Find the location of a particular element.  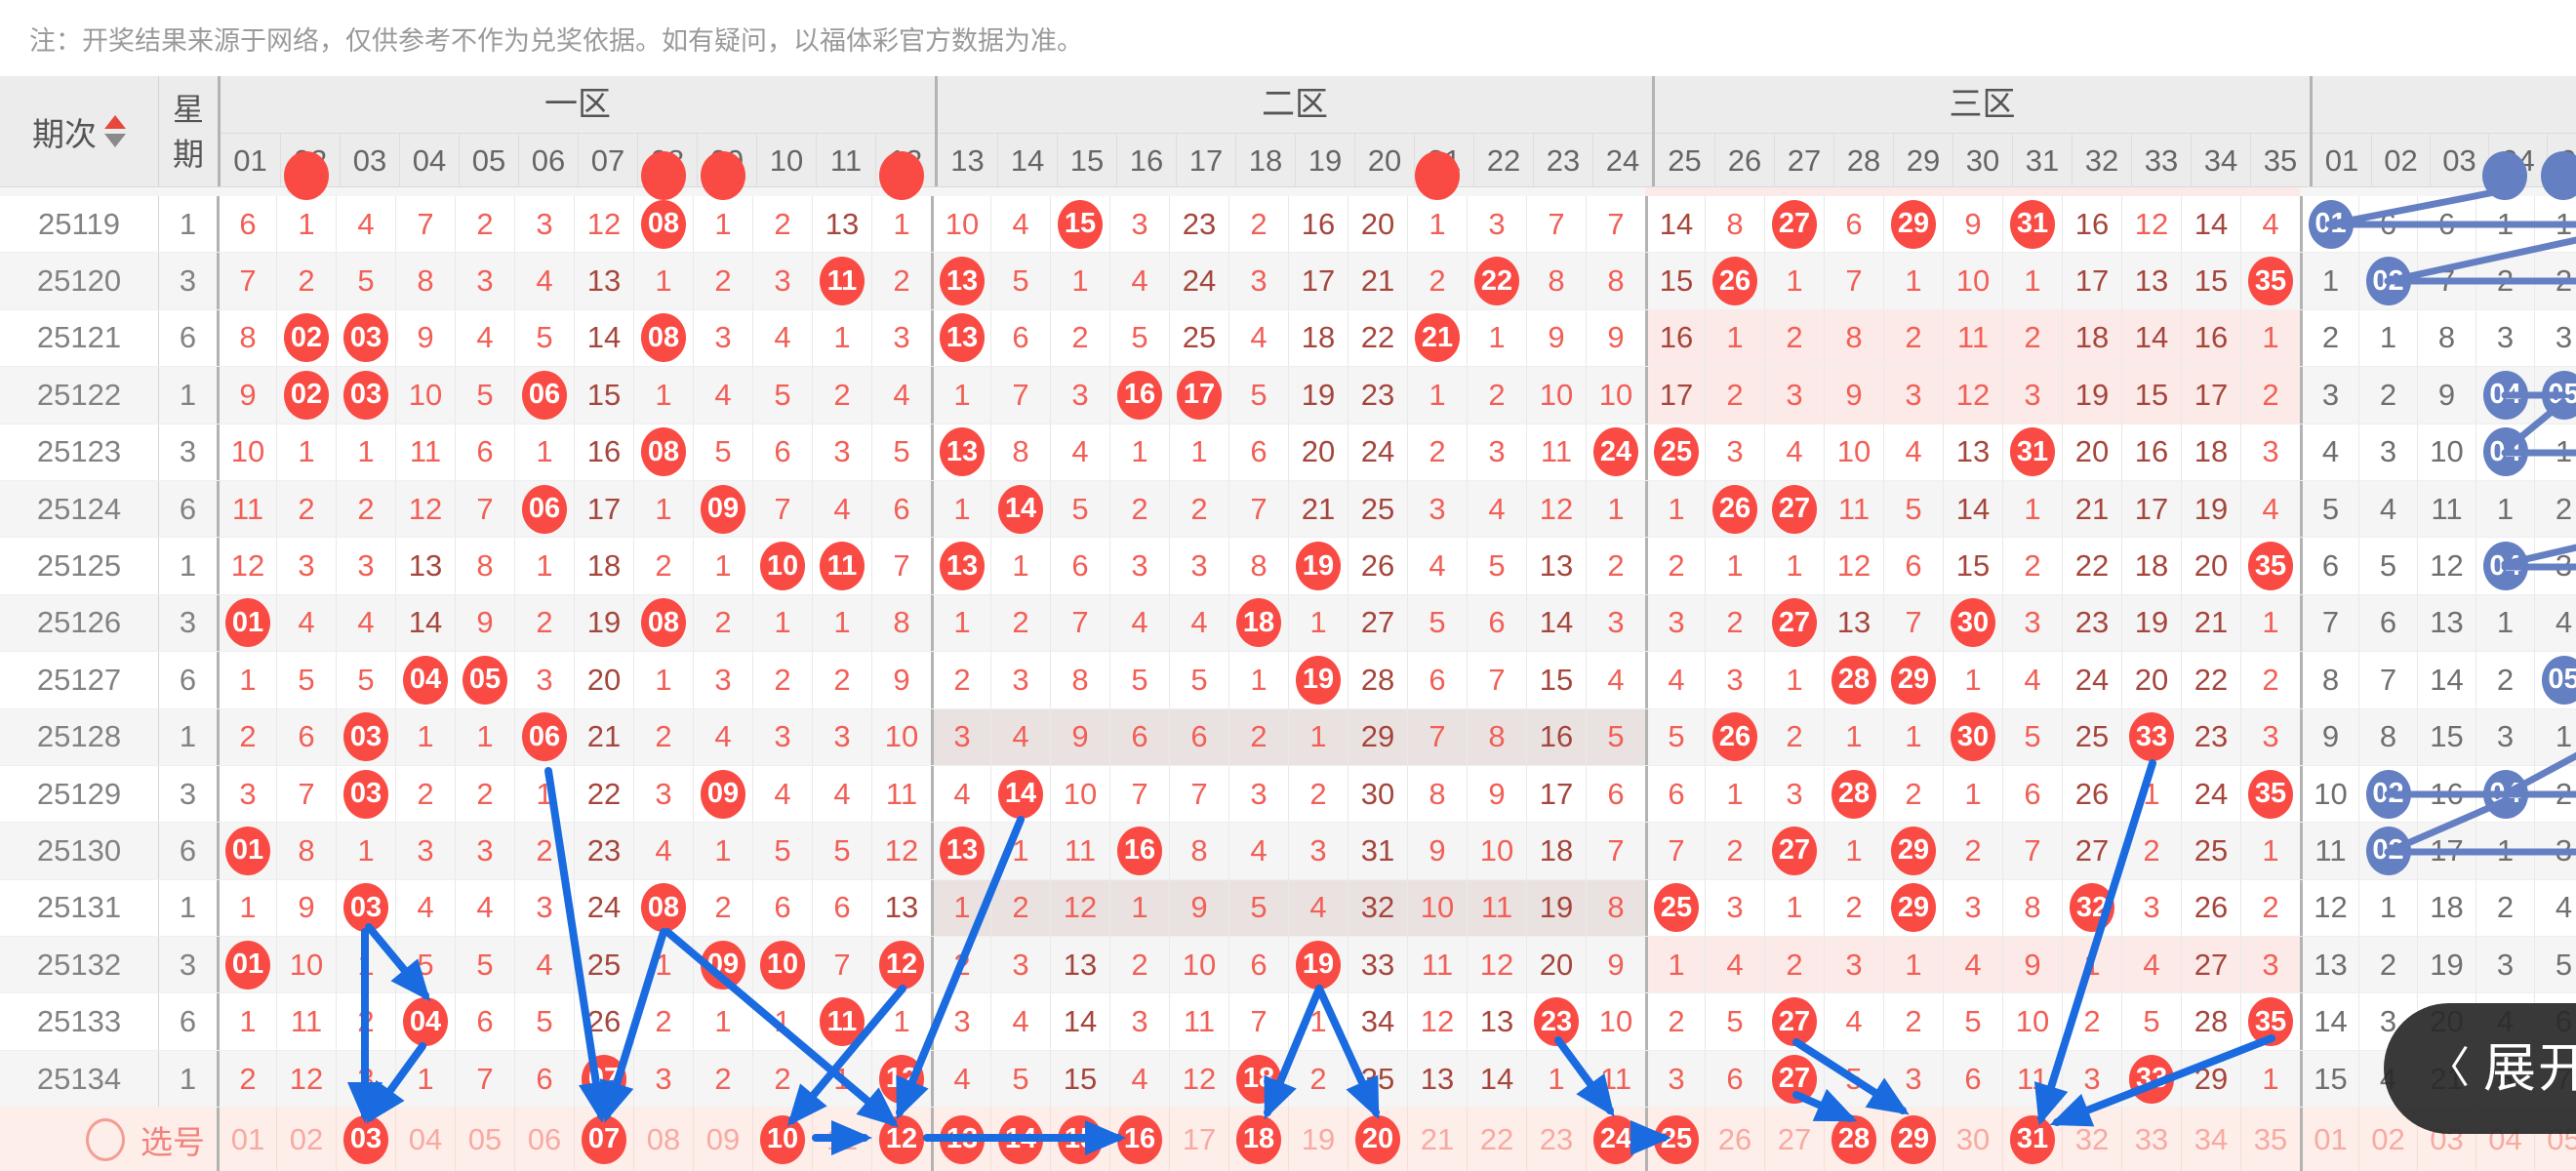

back-number-cell: 6 is located at coordinates (2446, 224).